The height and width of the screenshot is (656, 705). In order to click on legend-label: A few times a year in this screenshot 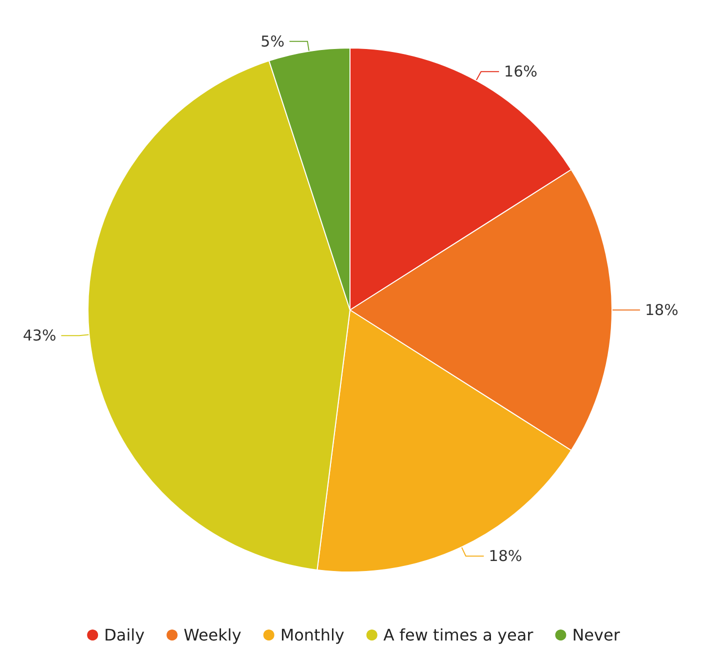, I will do `click(458, 635)`.